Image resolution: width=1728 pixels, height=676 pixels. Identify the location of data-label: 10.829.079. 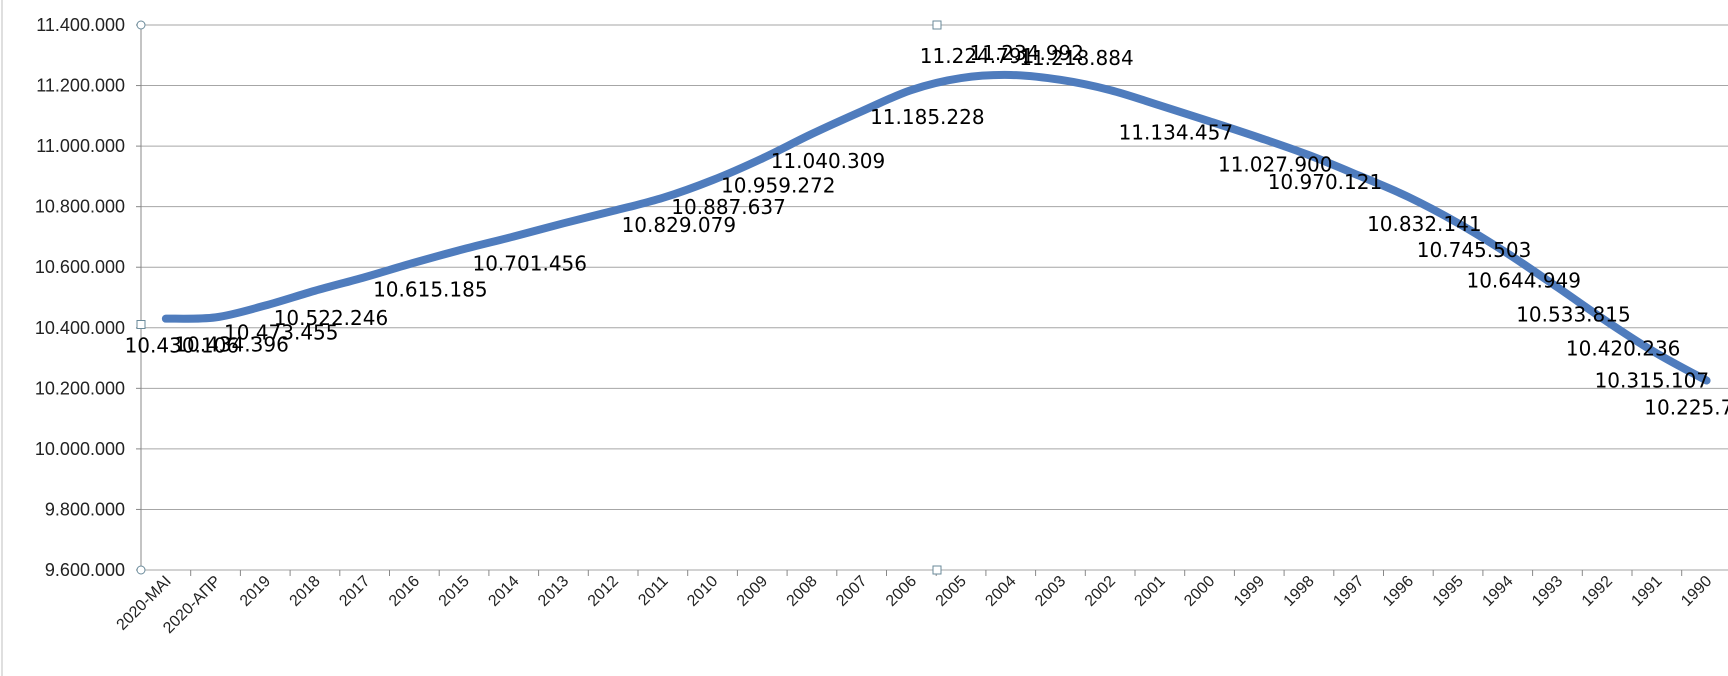
(679, 225).